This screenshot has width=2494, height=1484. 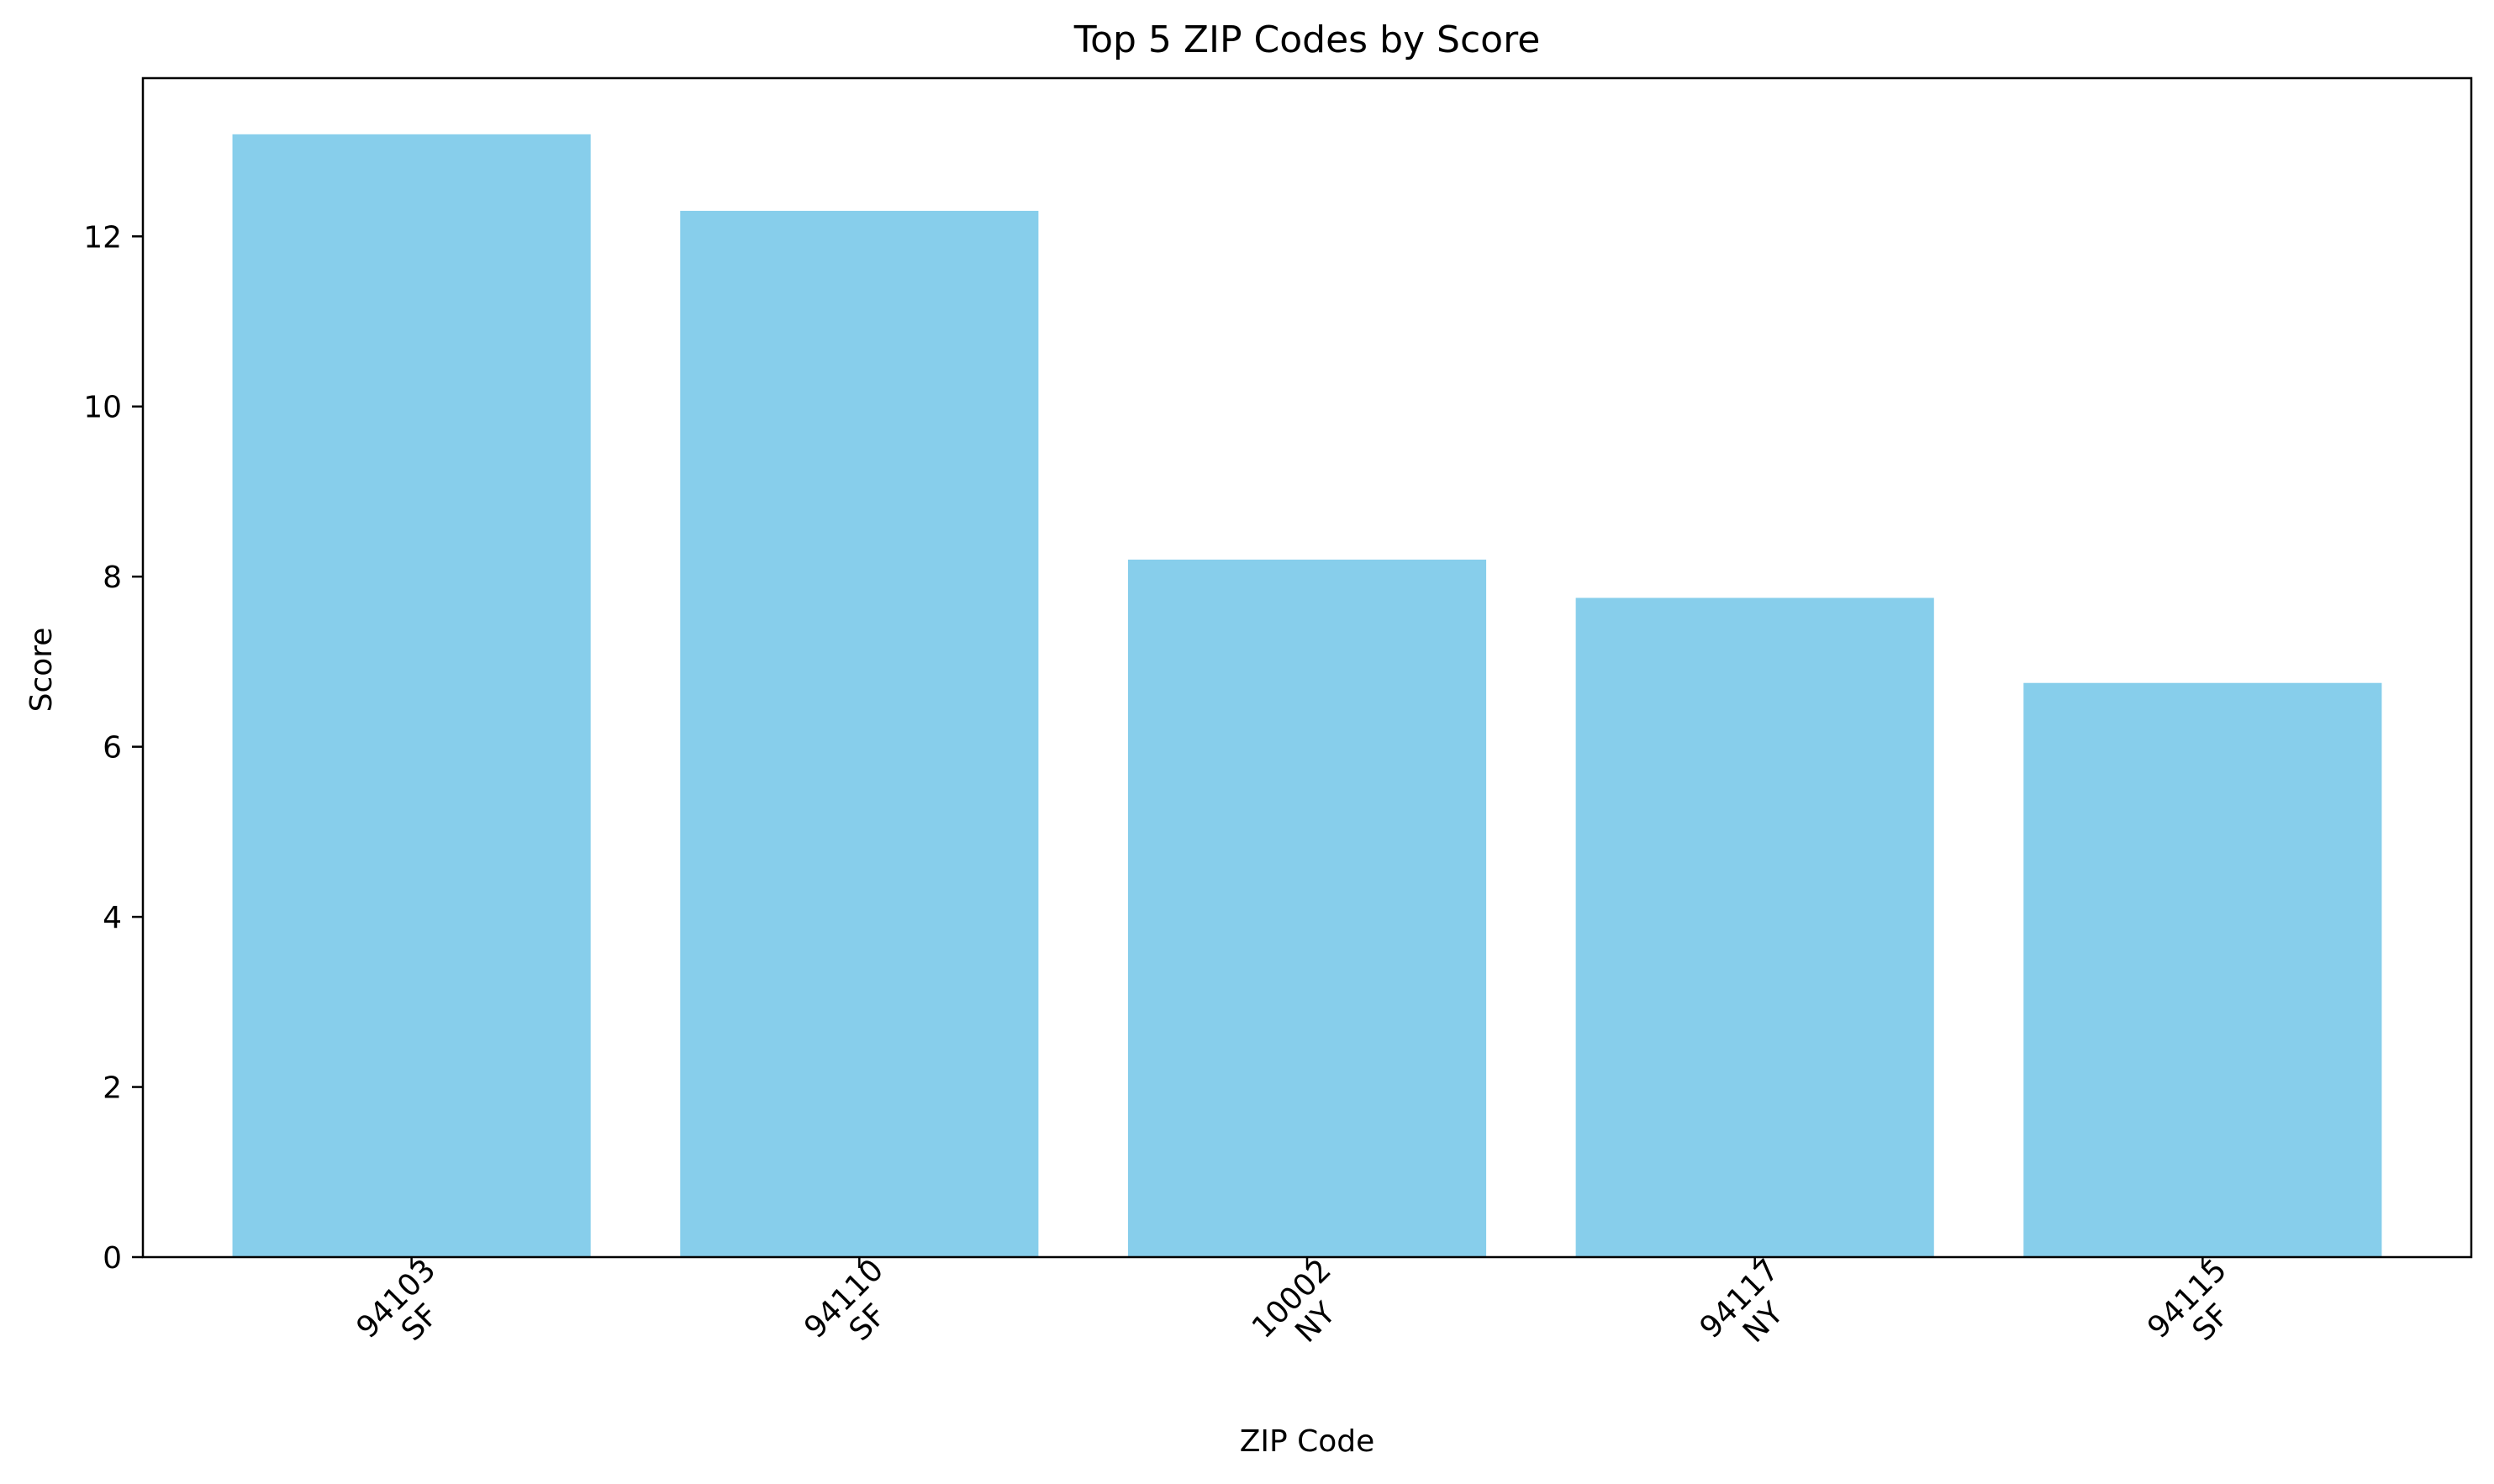 What do you see at coordinates (41, 671) in the screenshot?
I see `y-axis-label: Score` at bounding box center [41, 671].